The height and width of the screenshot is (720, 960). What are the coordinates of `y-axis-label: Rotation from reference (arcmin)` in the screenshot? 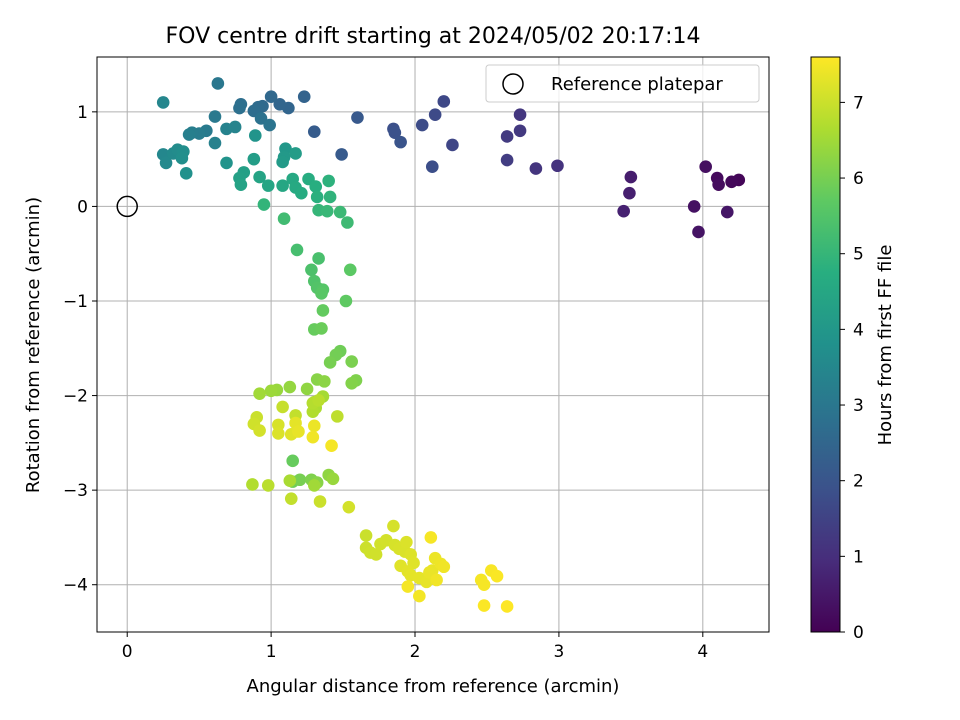 It's located at (33, 345).